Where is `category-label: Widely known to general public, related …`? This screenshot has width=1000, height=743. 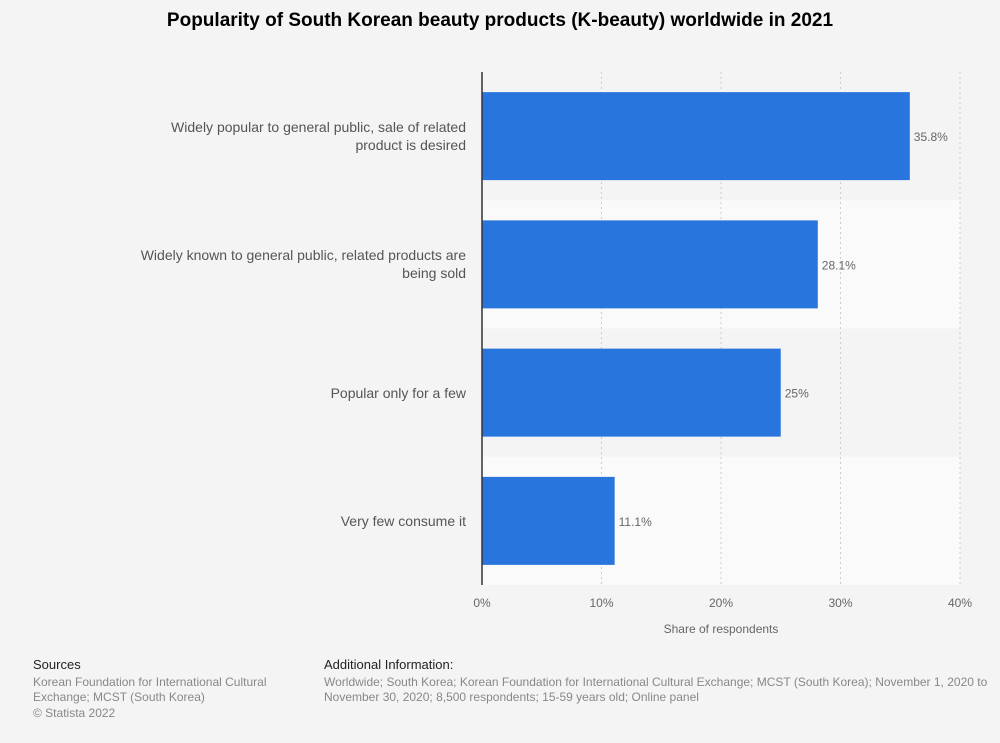 category-label: Widely known to general public, related … is located at coordinates (303, 264).